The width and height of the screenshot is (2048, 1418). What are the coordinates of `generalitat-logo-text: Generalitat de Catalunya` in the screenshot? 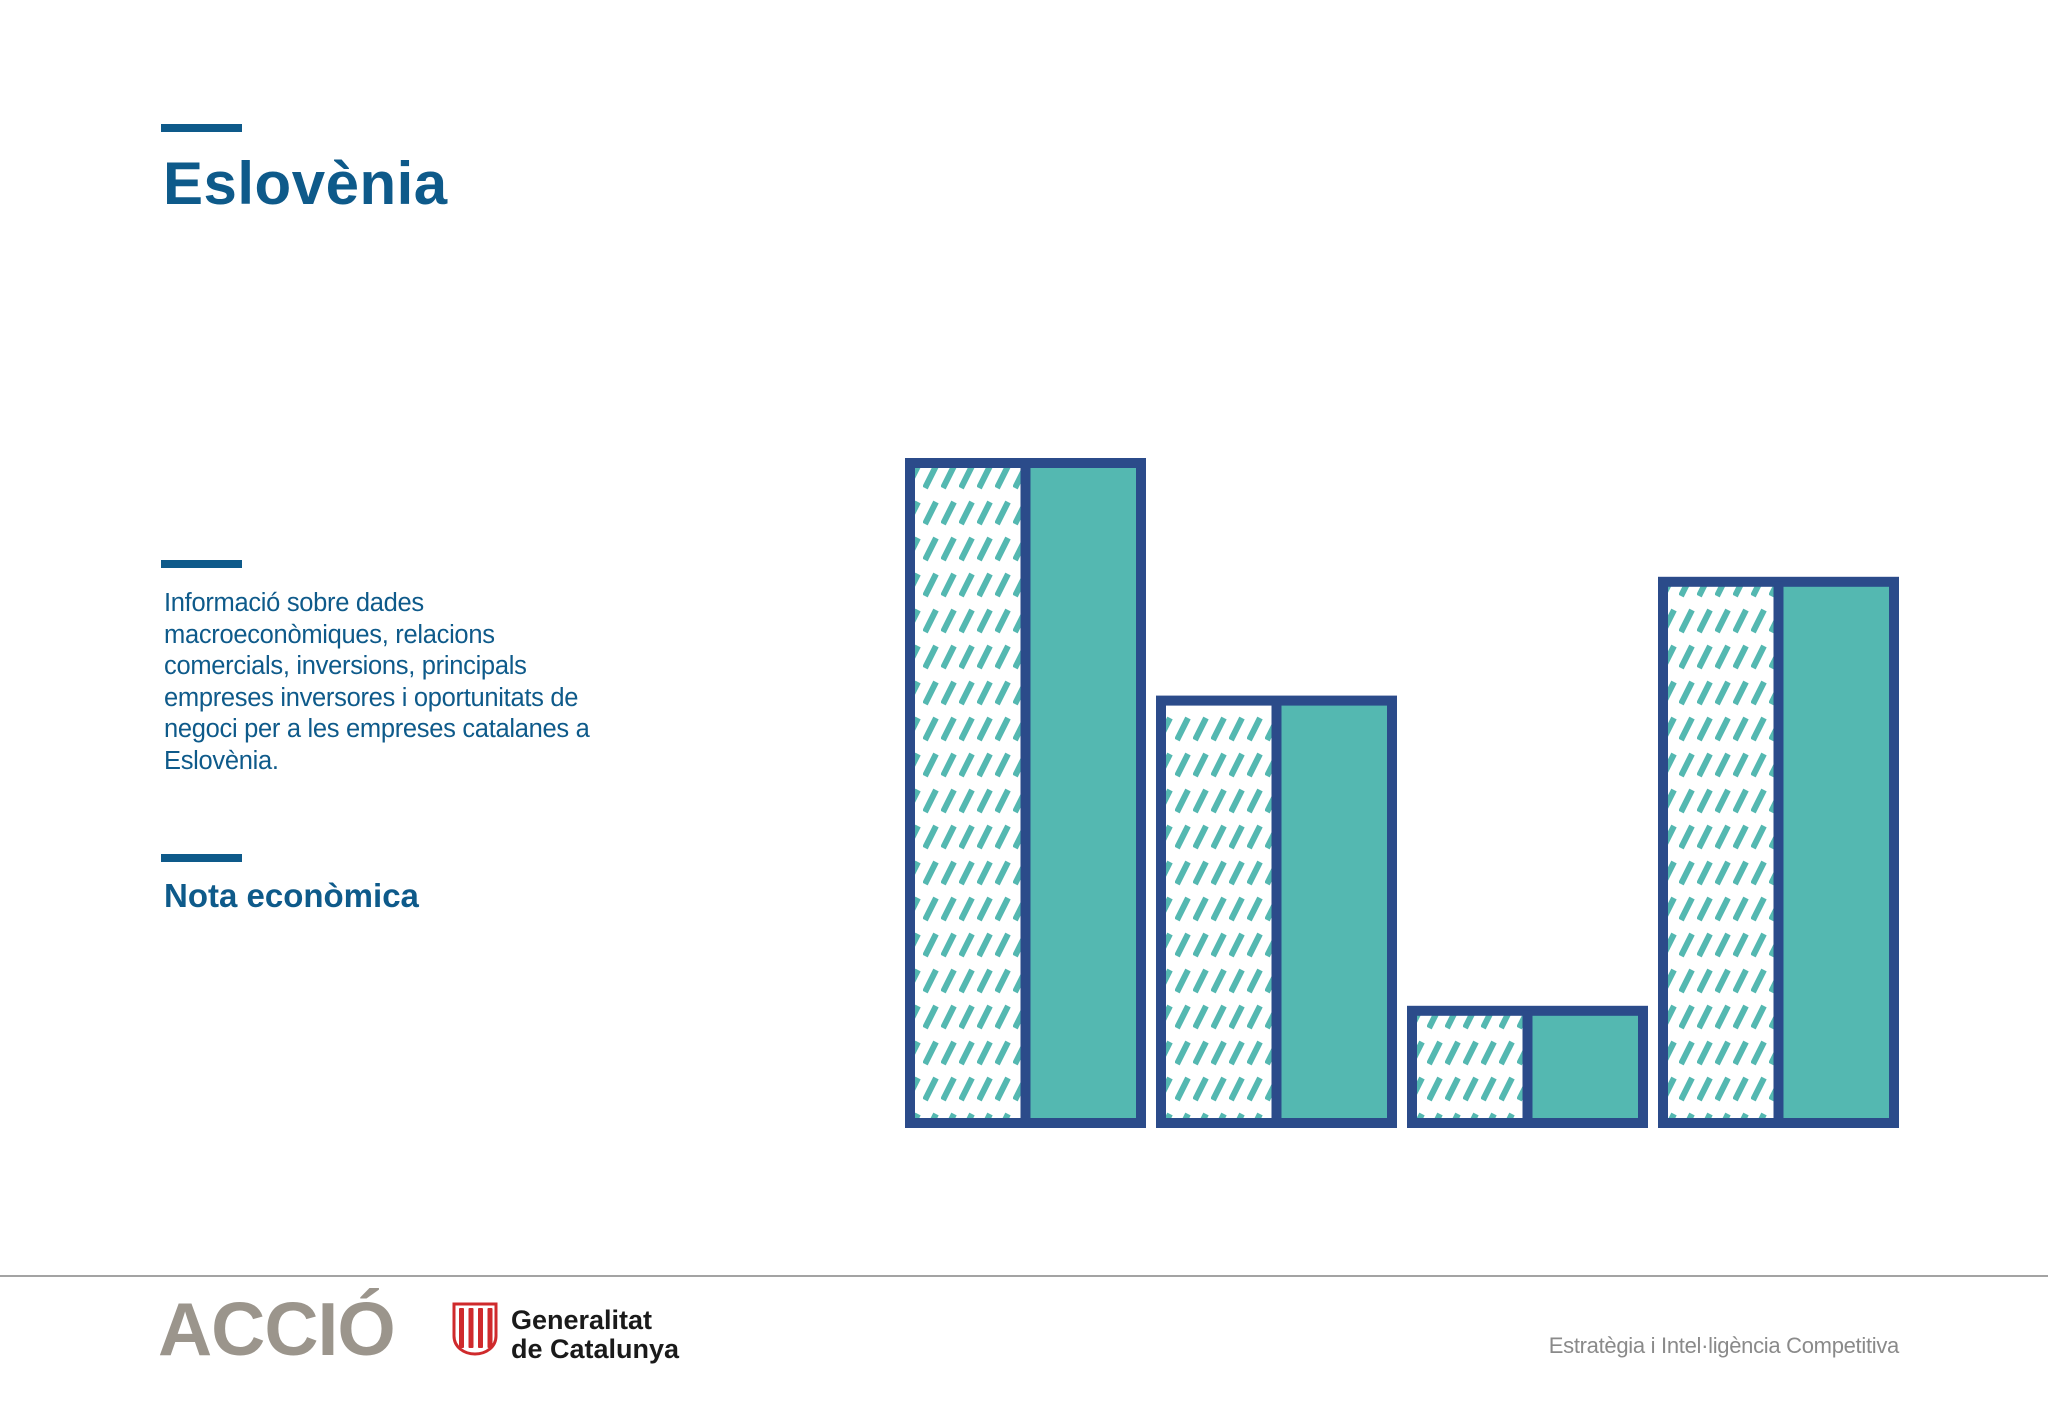 It's located at (595, 1335).